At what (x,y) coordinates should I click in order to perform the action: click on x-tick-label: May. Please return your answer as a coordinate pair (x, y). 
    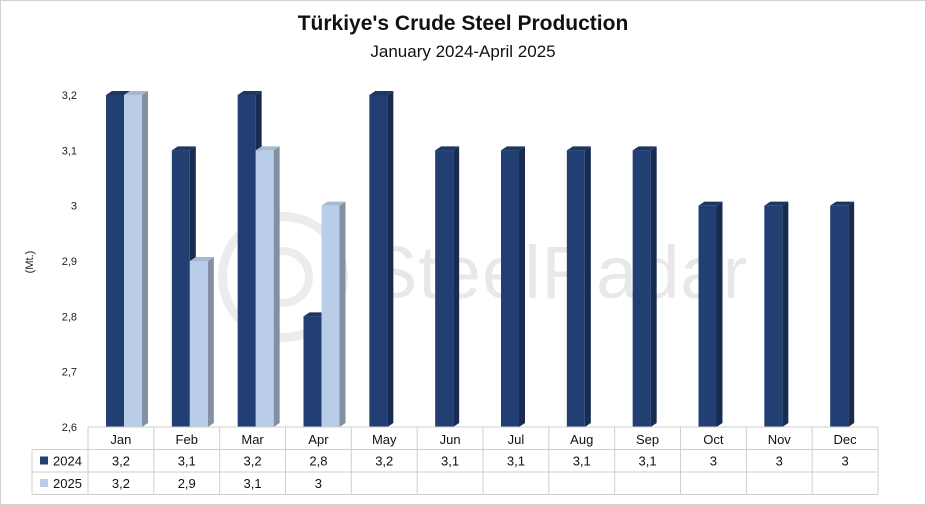
    Looking at the image, I should click on (384, 439).